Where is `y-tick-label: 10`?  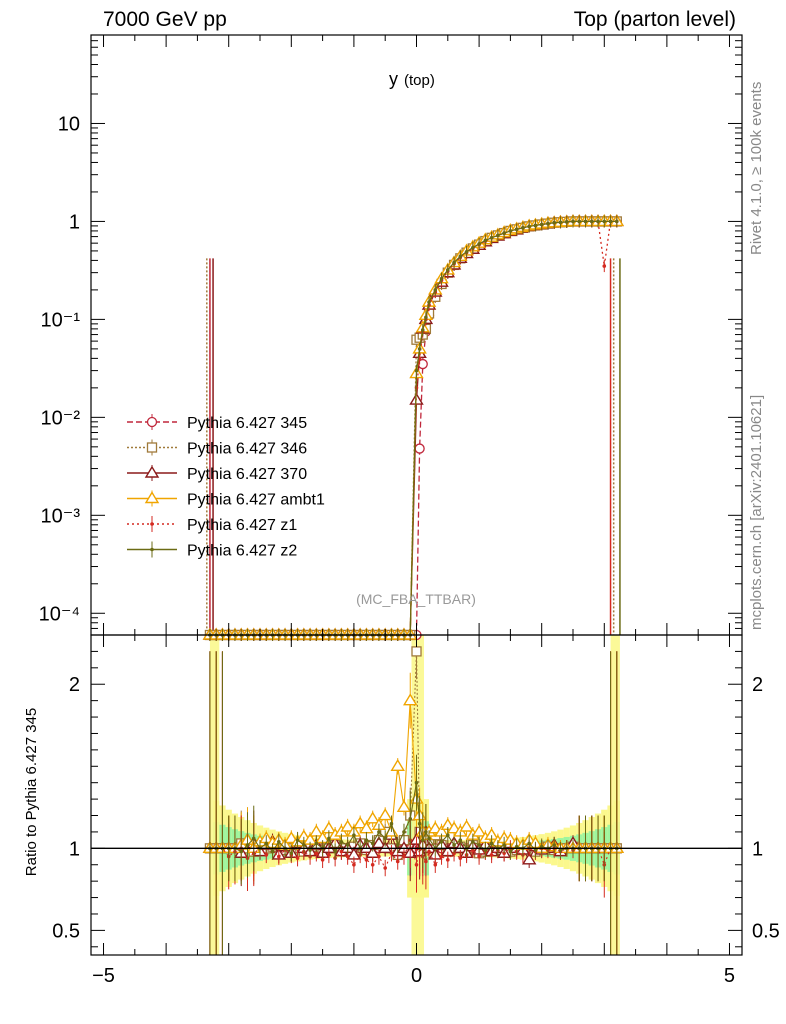
y-tick-label: 10 is located at coordinates (69, 124).